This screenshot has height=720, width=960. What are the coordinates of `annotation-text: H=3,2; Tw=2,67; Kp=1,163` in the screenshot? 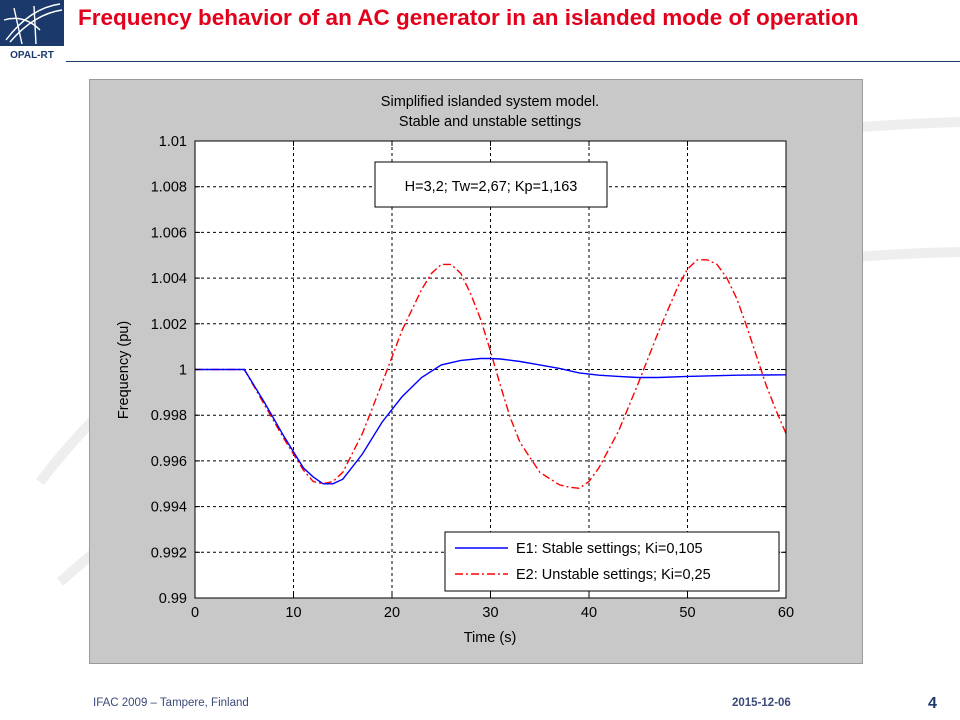 It's located at (491, 187).